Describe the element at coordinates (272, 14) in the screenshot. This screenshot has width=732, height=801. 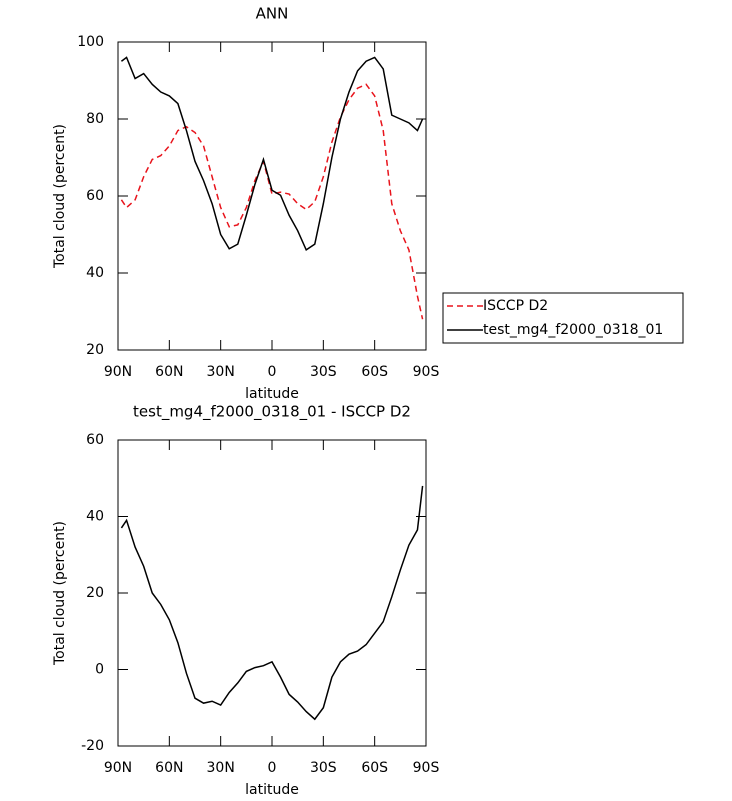
I see `chart-title: ANN` at that location.